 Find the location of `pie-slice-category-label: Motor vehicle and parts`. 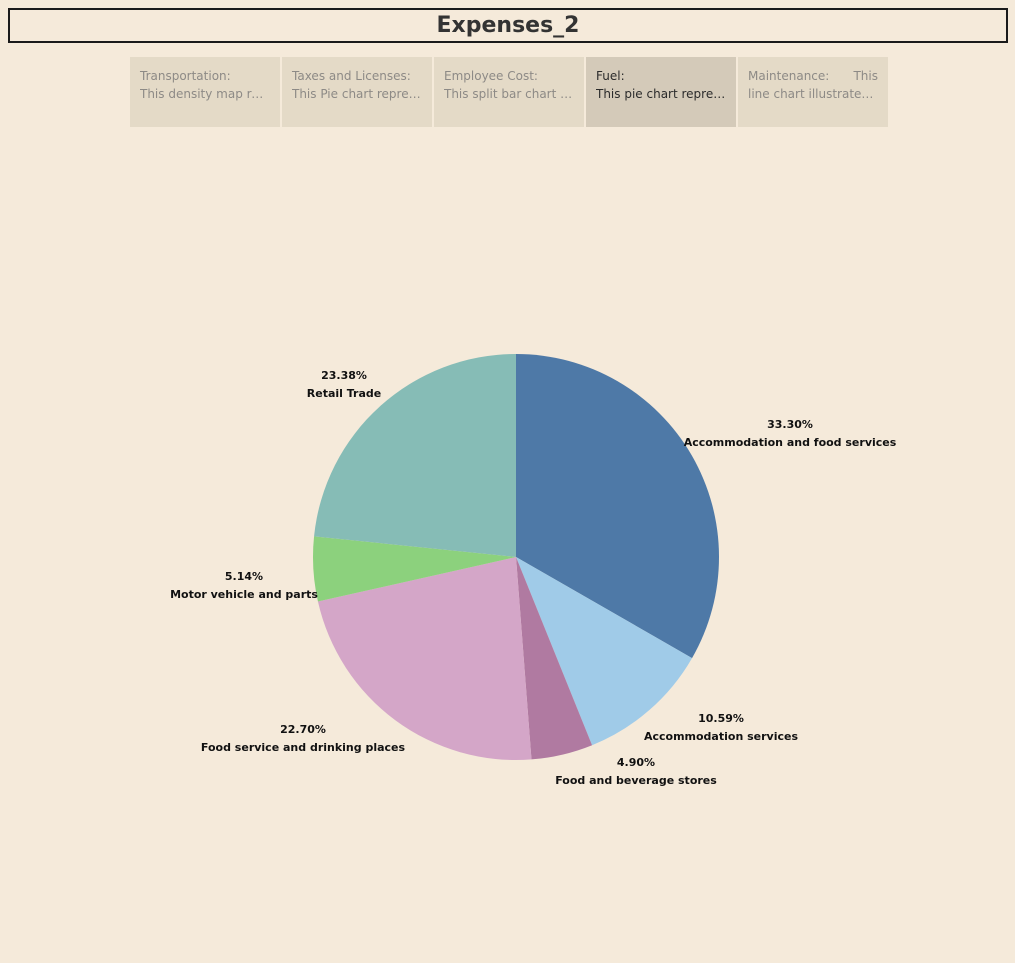

pie-slice-category-label: Motor vehicle and parts is located at coordinates (244, 594).